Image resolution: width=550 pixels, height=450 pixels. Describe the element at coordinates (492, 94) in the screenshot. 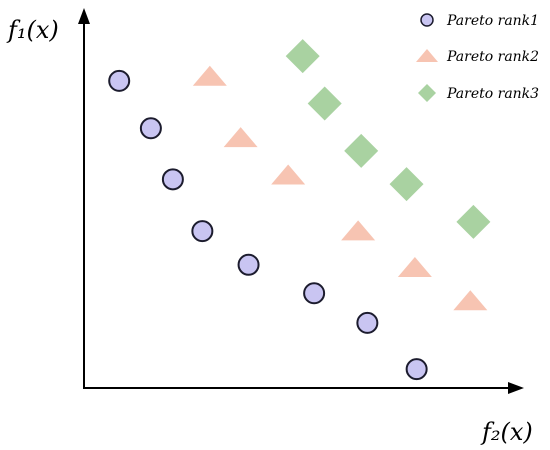

I see `legend-label-rank3: Pareto rank3` at that location.